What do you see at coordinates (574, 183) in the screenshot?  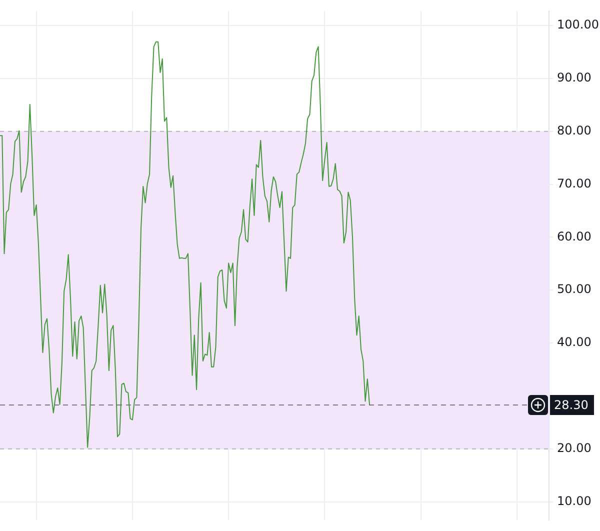 I see `y-tick-label: 70.00` at bounding box center [574, 183].